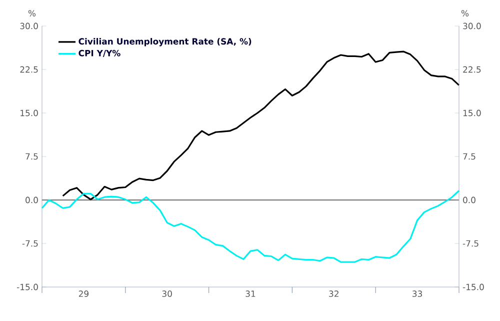  Describe the element at coordinates (32, 200) in the screenshot. I see `y-tick-label: 0.0` at that location.